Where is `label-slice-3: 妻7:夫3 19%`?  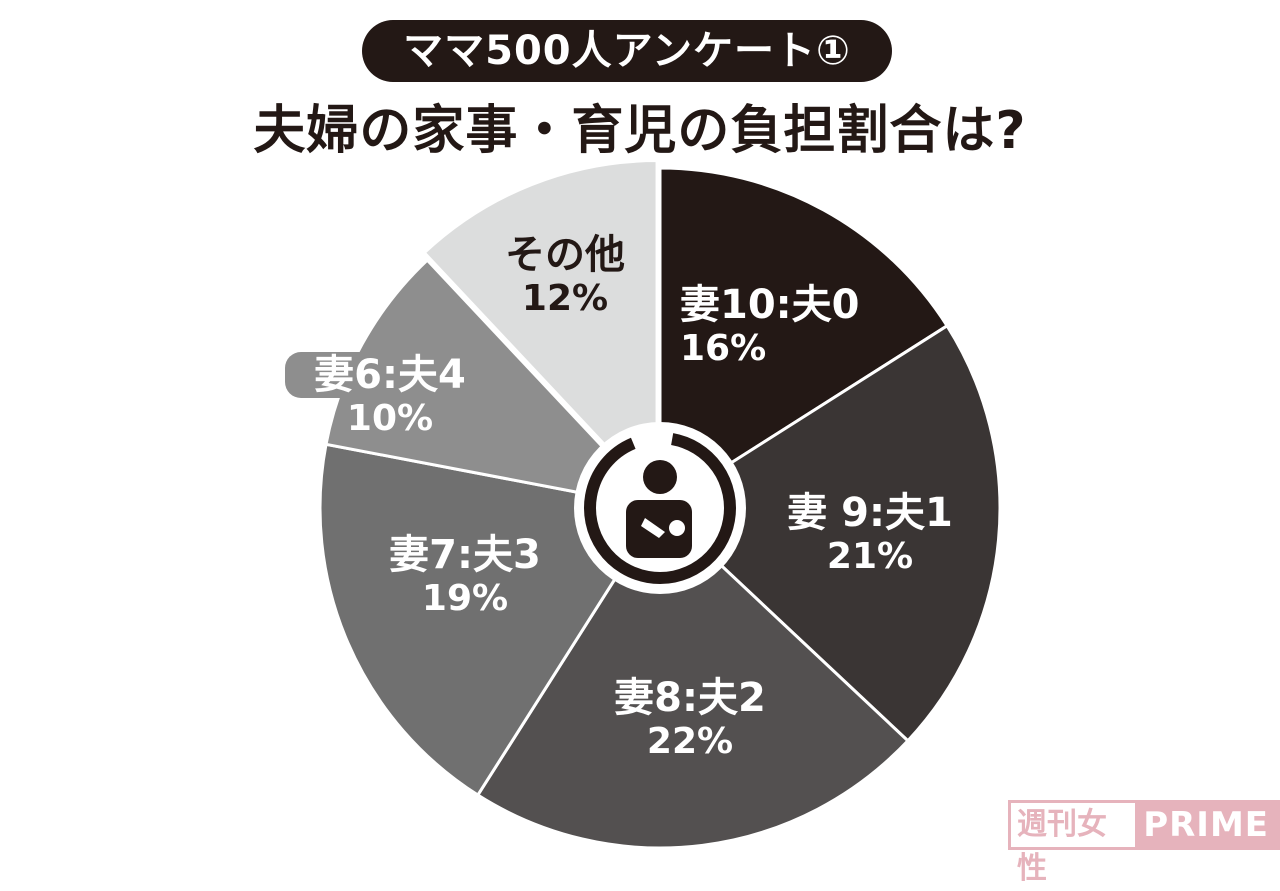 label-slice-3: 妻7:夫3 19% is located at coordinates (465, 575).